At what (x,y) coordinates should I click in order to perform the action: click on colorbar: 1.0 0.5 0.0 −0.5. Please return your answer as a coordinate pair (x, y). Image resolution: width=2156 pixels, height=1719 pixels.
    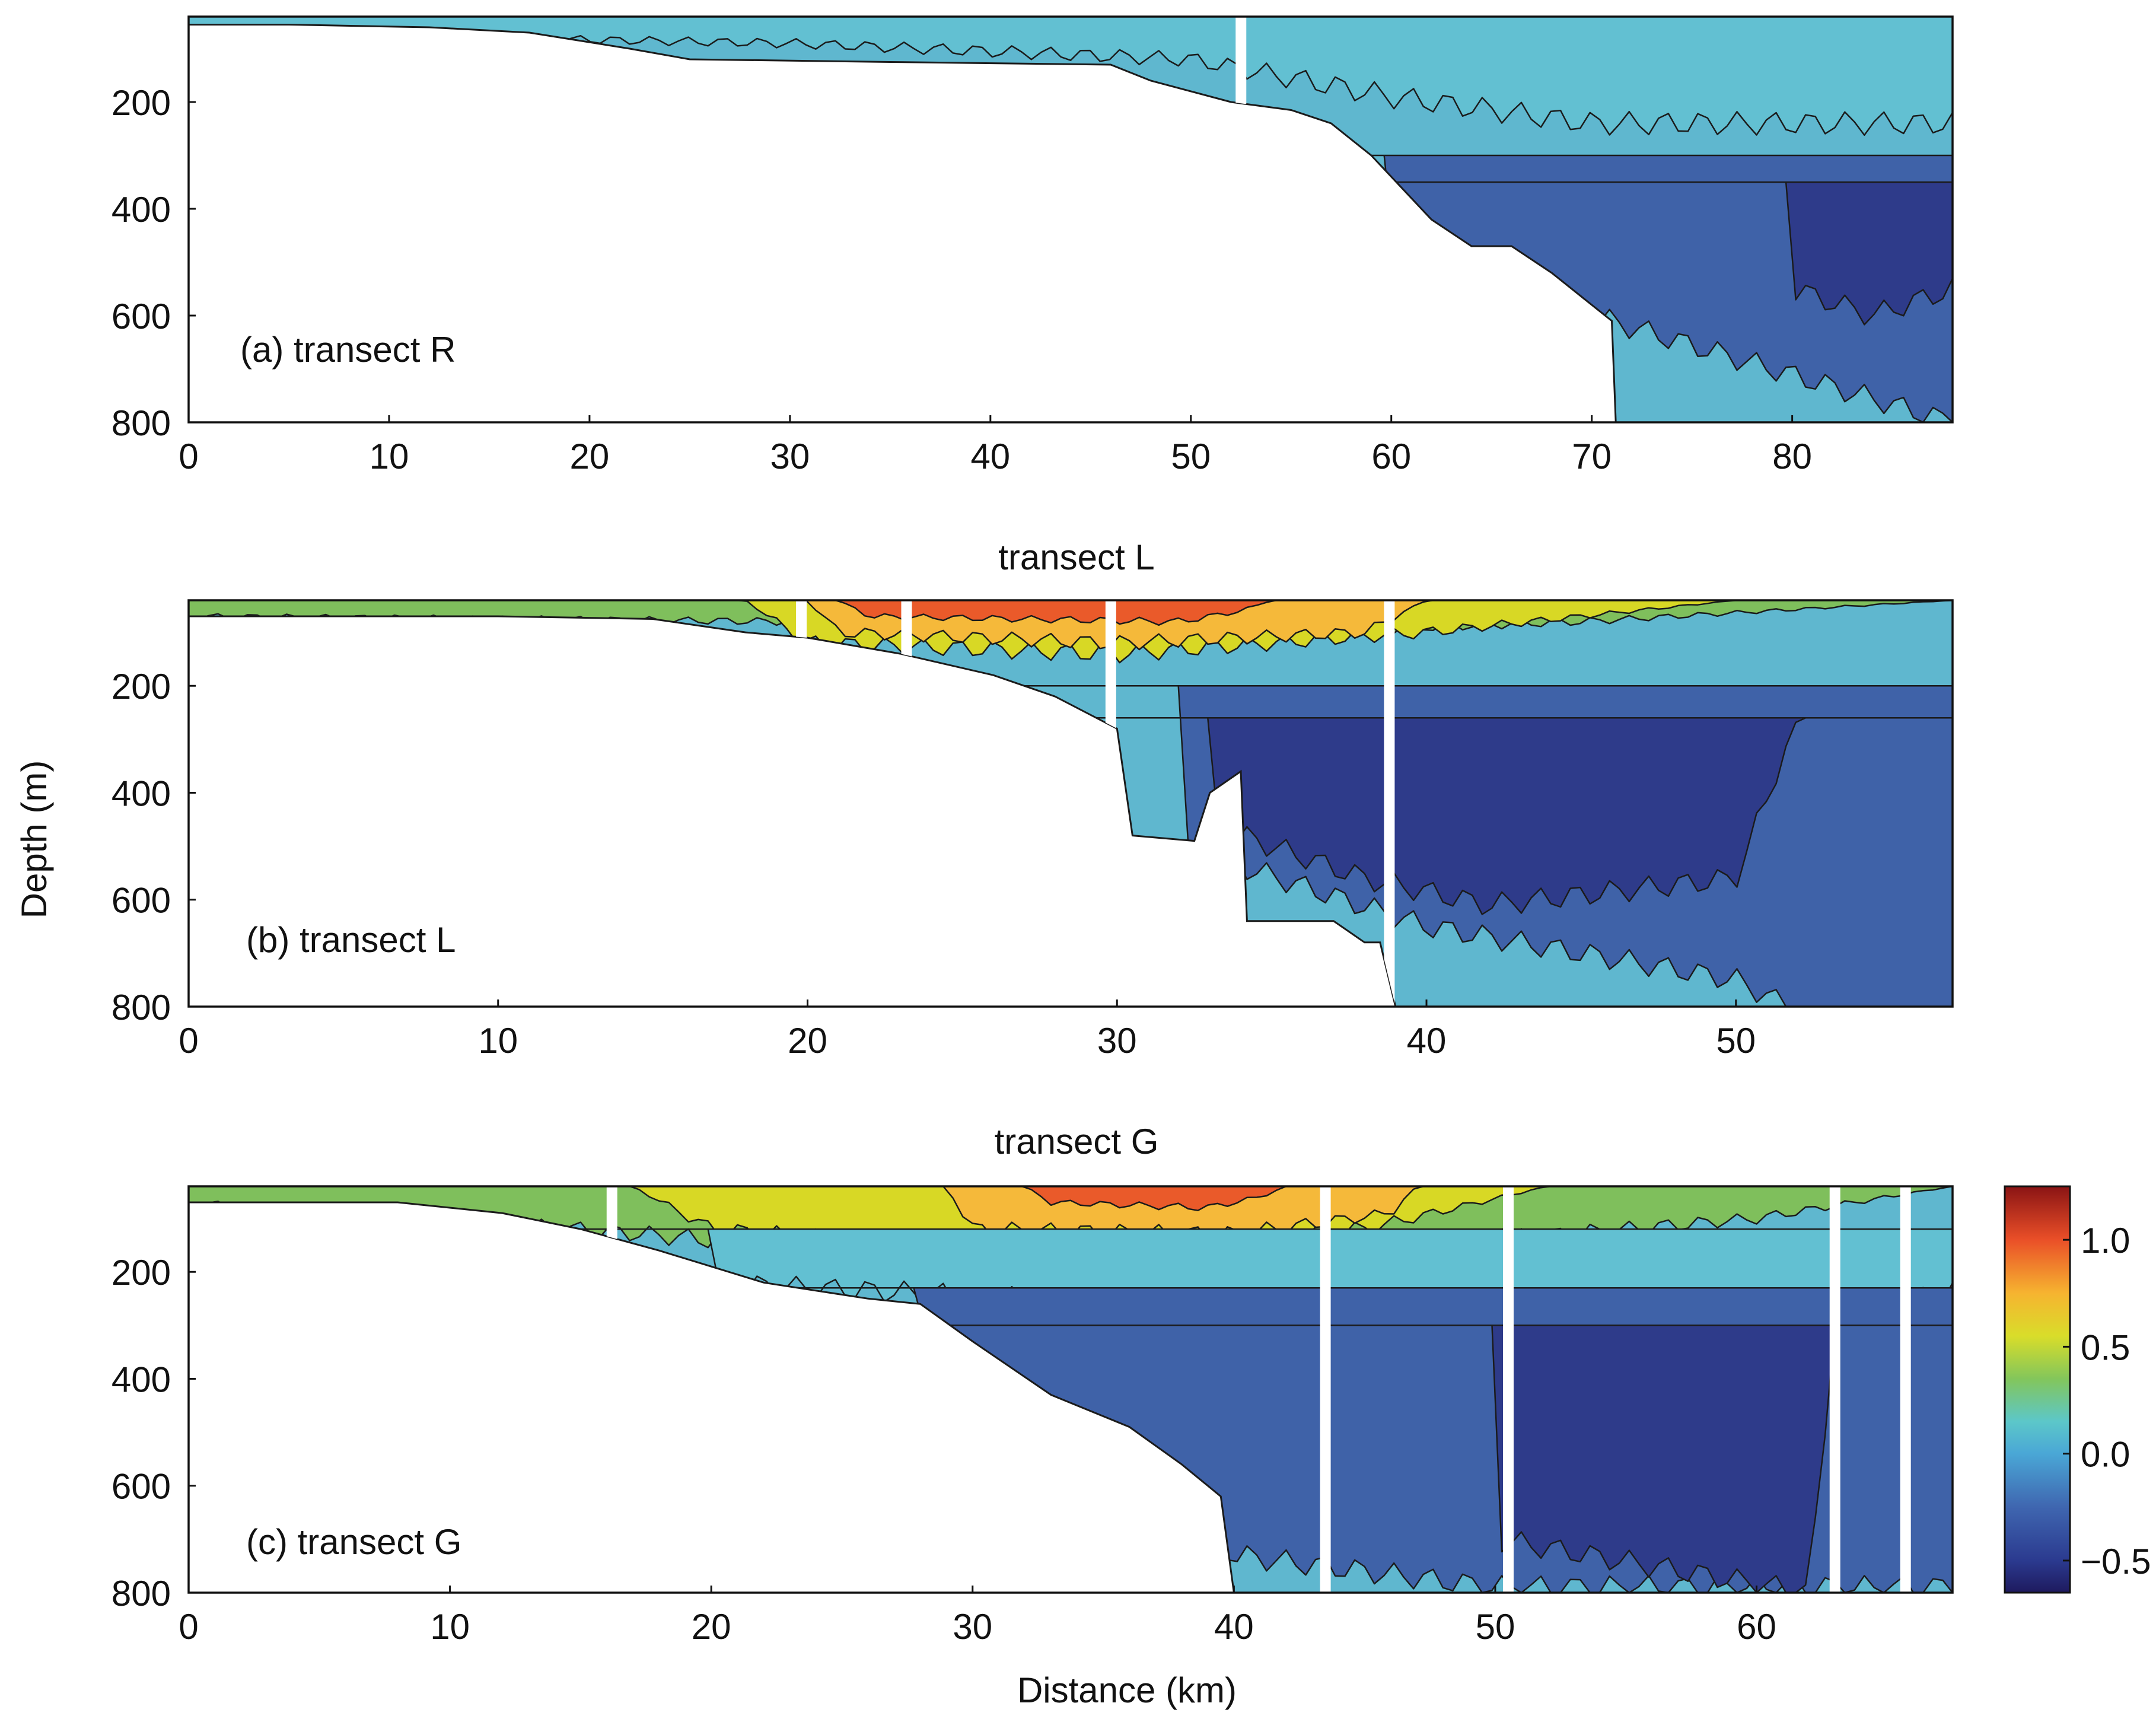
    Looking at the image, I should click on (2077, 1389).